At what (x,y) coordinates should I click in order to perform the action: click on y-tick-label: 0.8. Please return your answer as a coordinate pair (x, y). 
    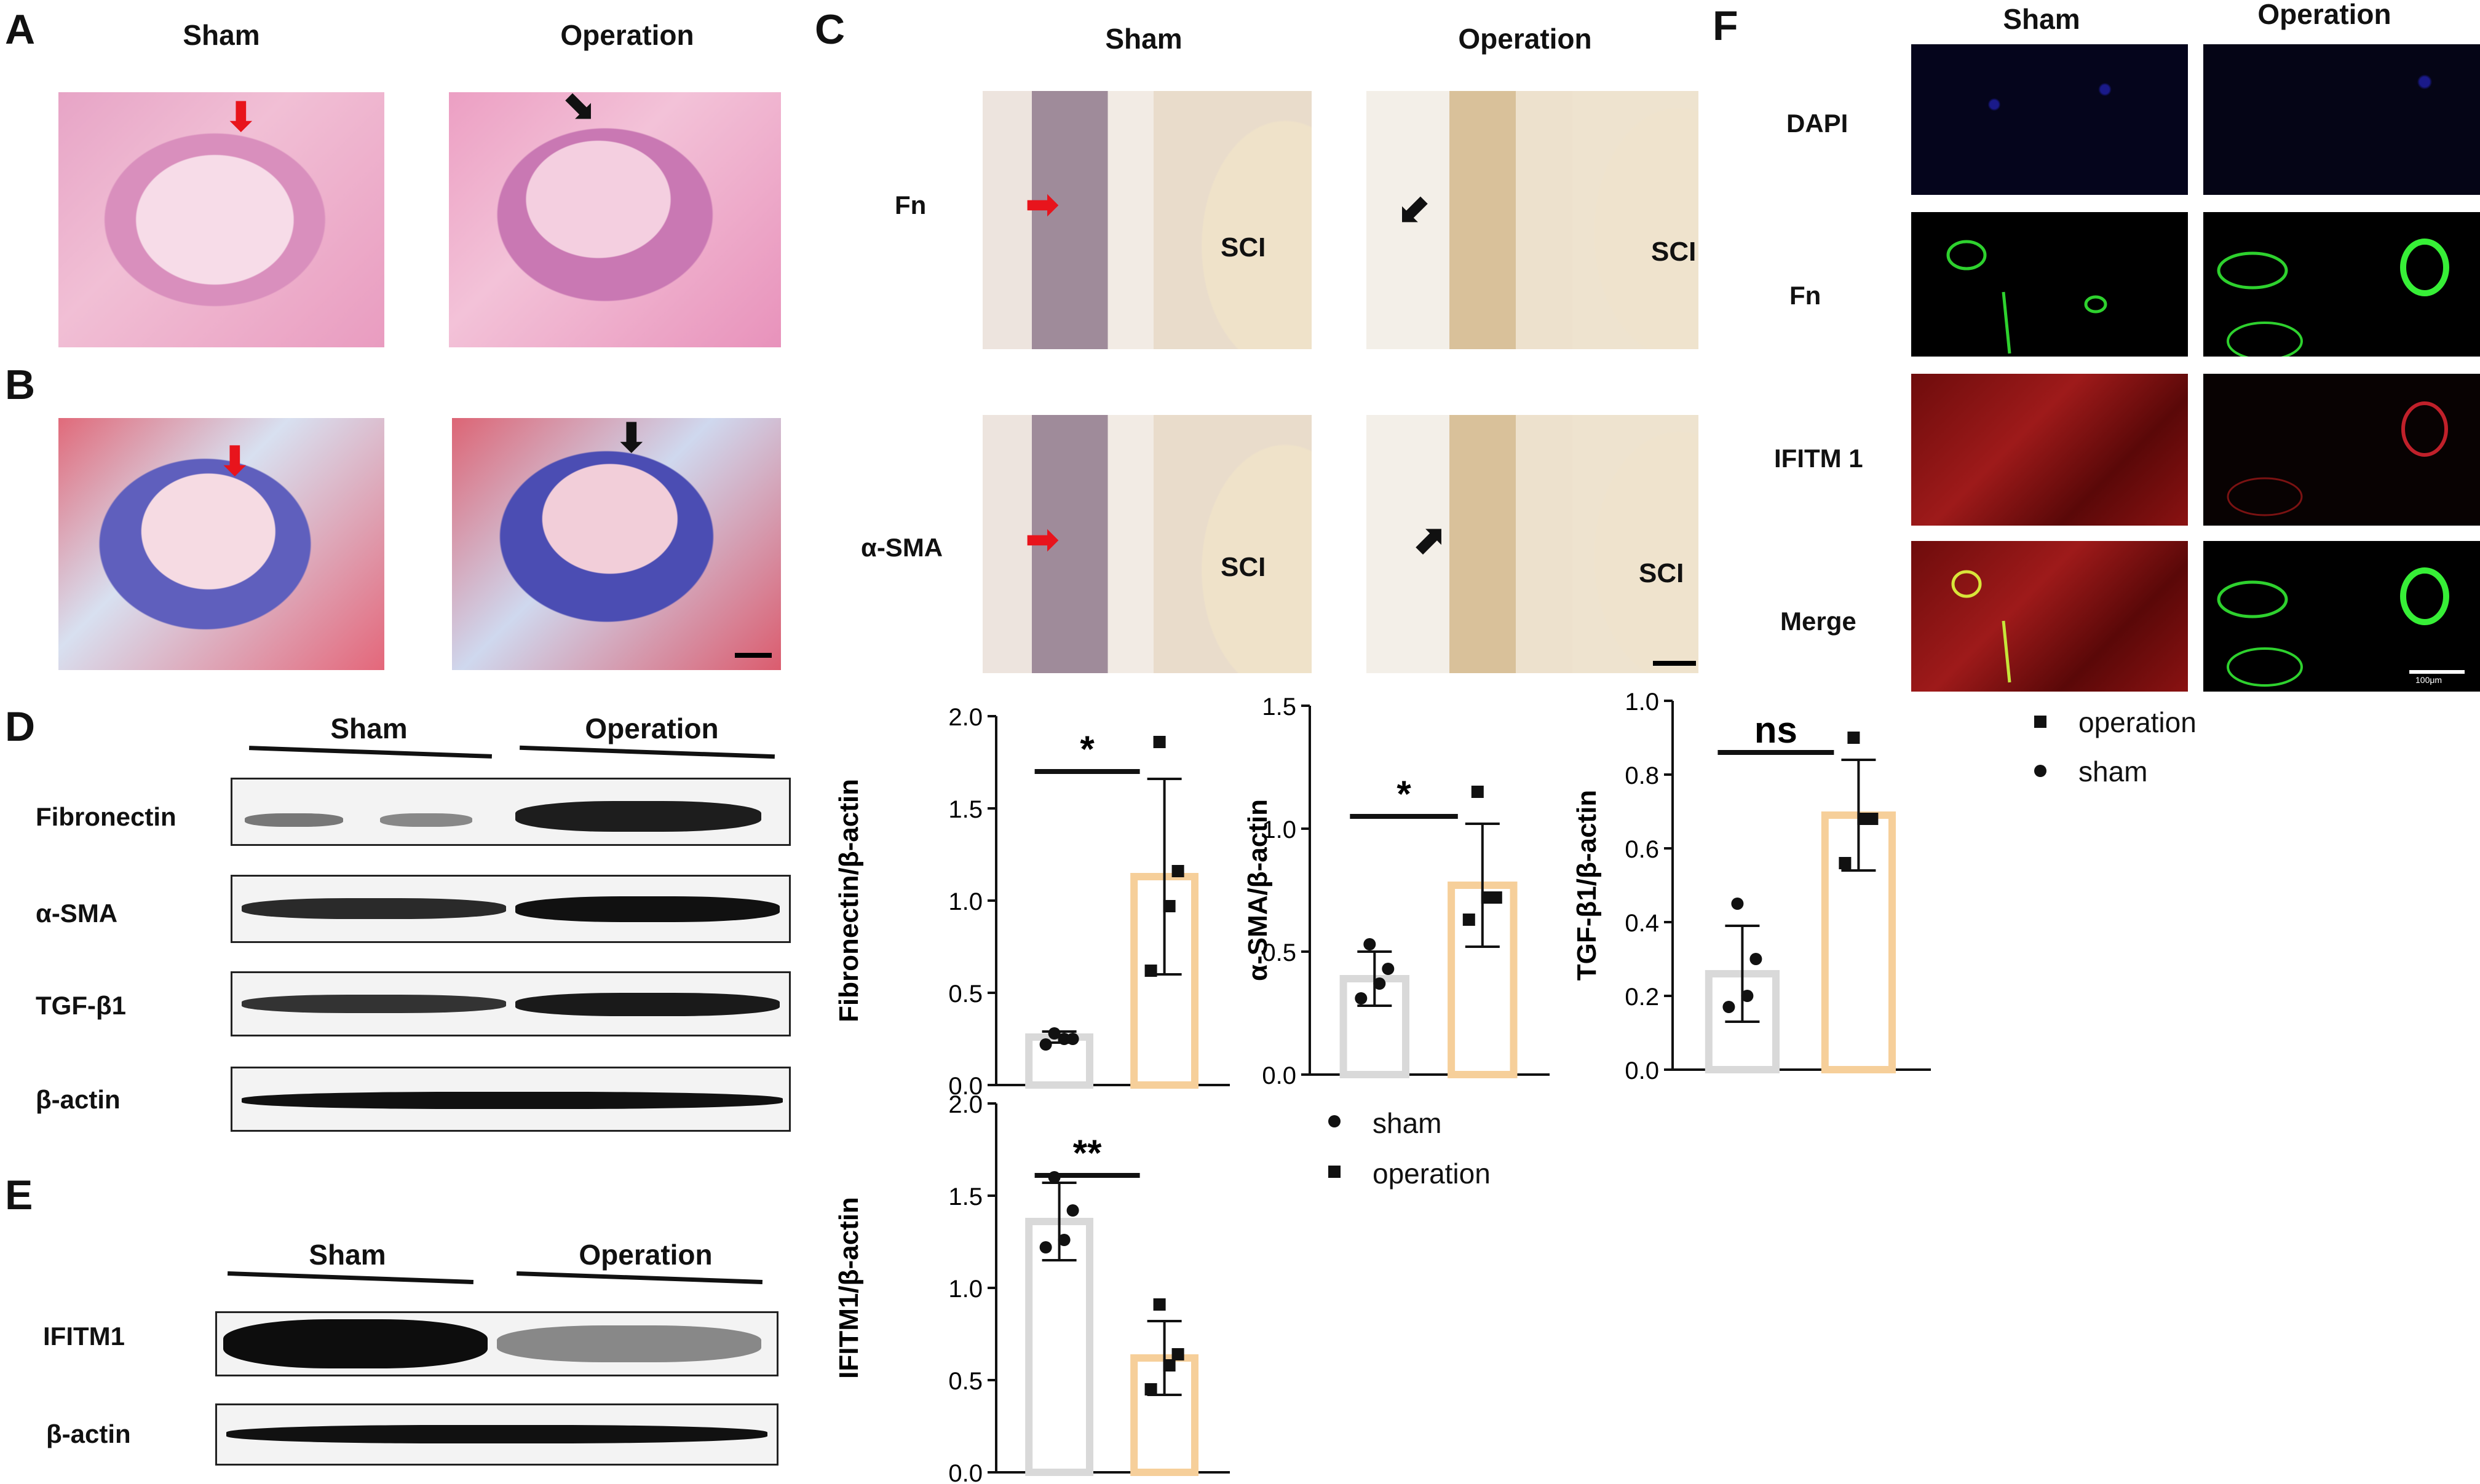
    Looking at the image, I should click on (1642, 775).